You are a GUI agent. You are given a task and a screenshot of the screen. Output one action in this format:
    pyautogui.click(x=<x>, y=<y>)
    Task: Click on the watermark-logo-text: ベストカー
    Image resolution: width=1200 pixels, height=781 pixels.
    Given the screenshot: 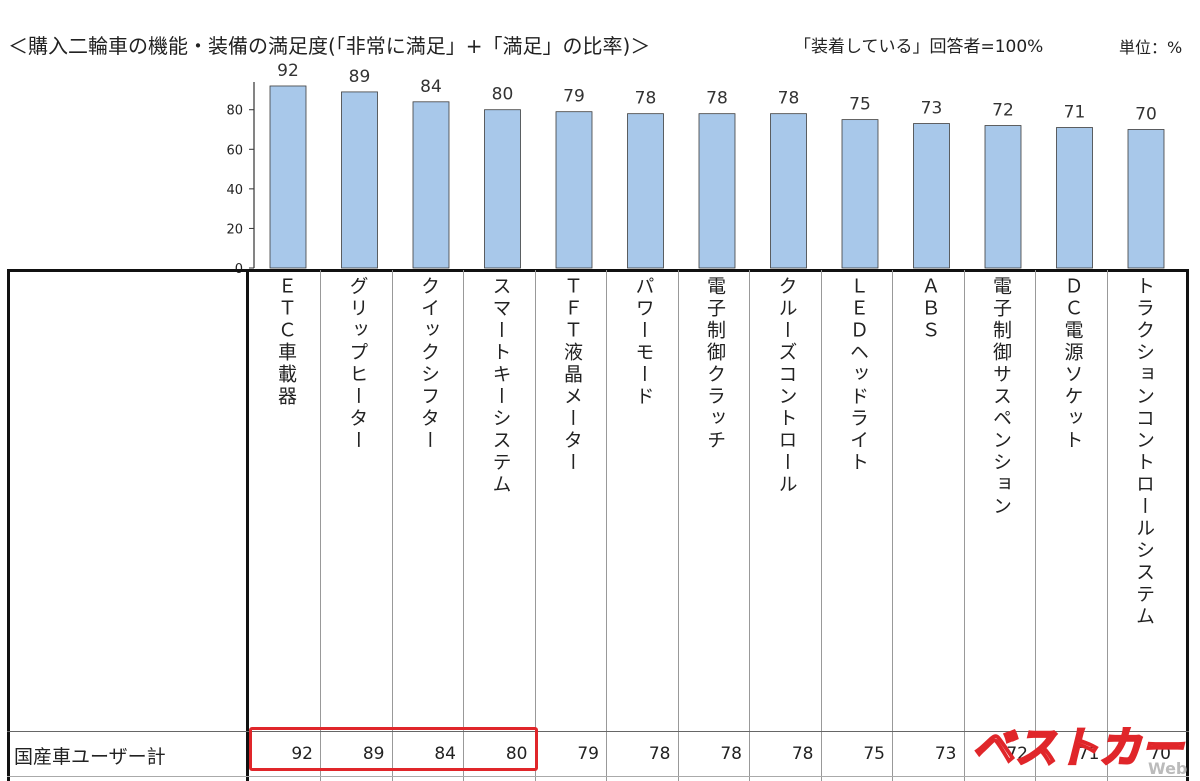 What is the action you would take?
    pyautogui.click(x=1078, y=747)
    